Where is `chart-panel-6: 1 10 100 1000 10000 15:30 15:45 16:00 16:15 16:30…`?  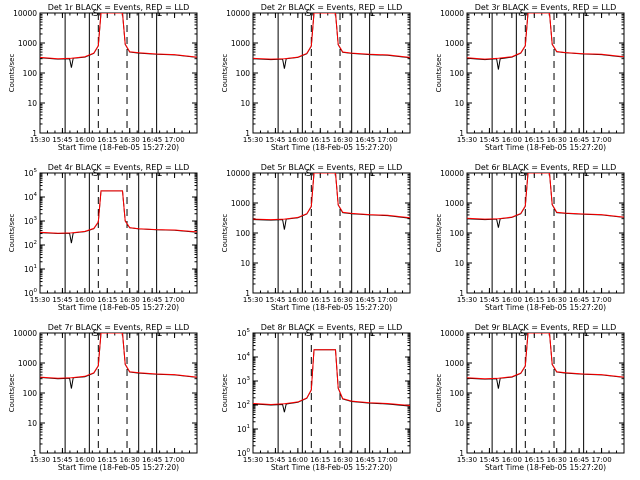
chart-panel-6: 1 10 100 1000 10000 15:30 15:45 16:00 16:15 16:30… is located at coordinates (530, 237).